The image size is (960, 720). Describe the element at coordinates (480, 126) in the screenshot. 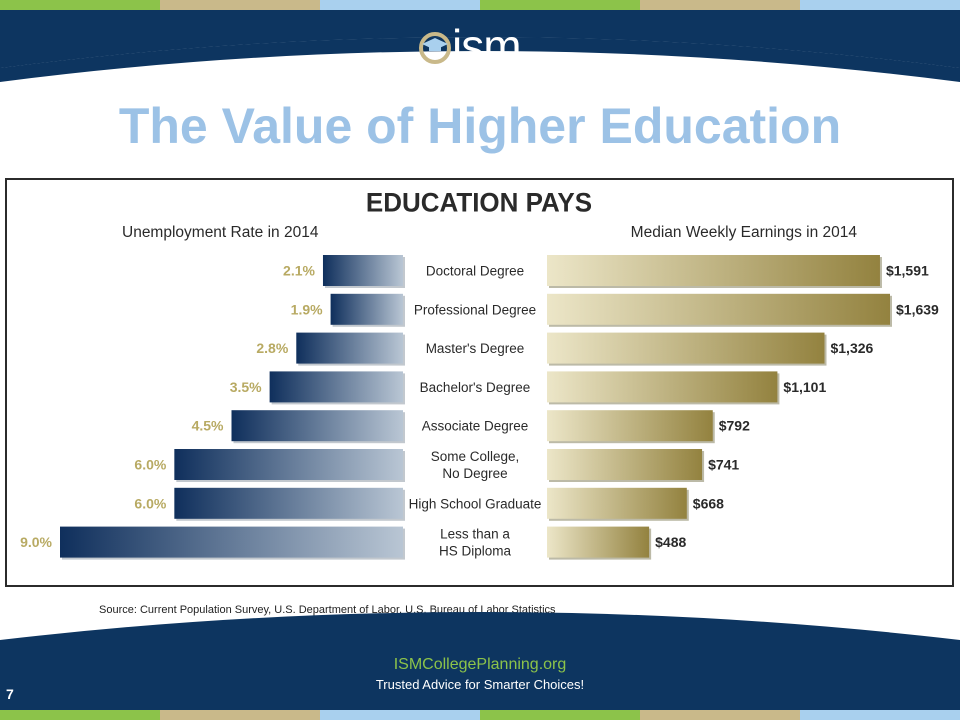

I see `slide-title: The Value of Higher Education` at that location.